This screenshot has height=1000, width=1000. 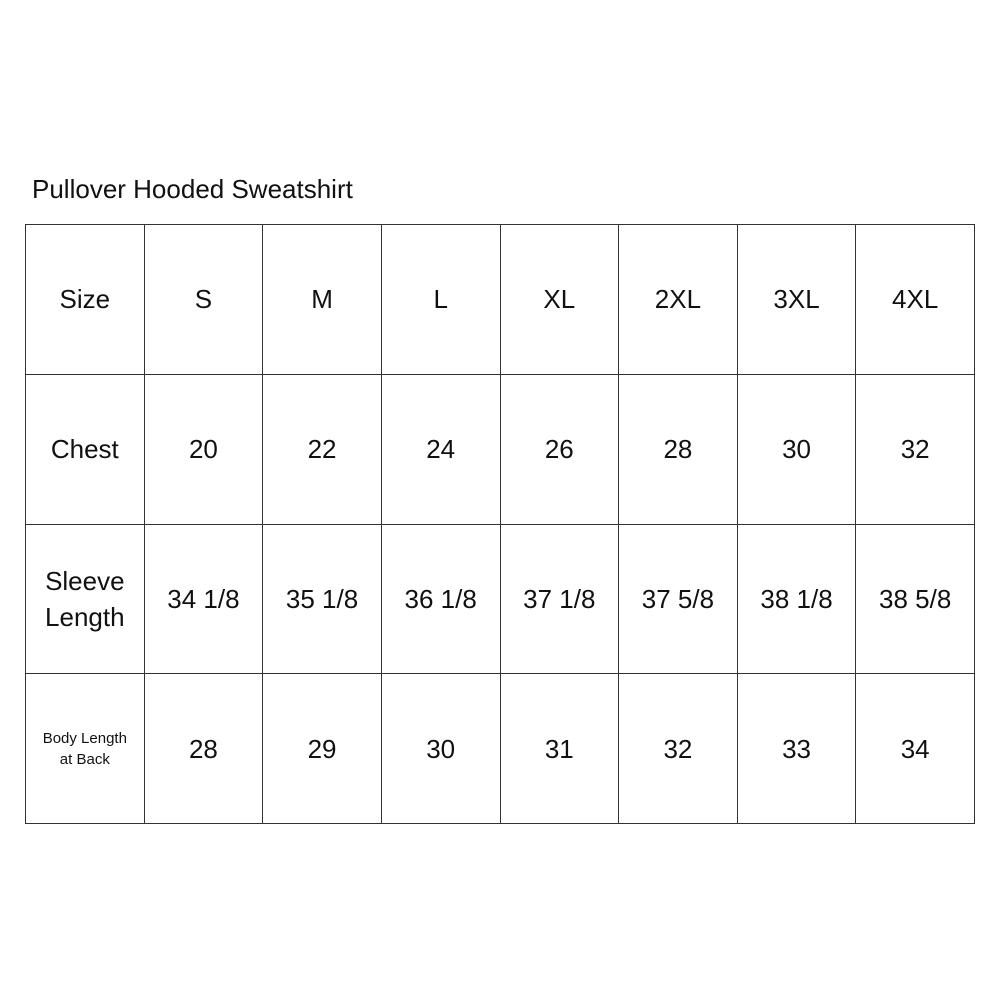 I want to click on row-header: Chest, so click(x=85, y=449).